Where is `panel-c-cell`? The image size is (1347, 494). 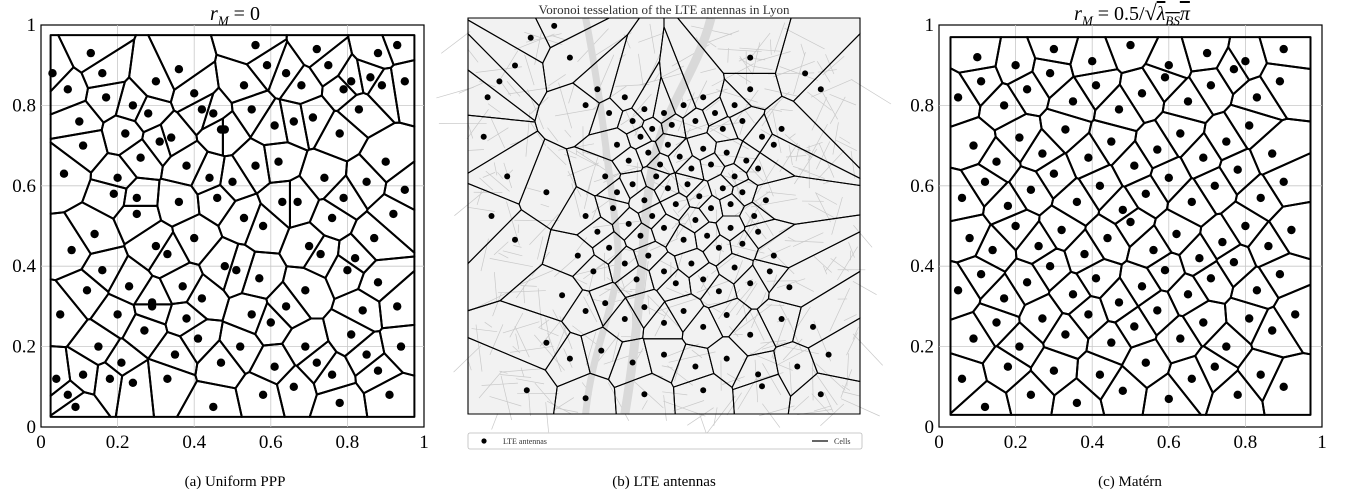
panel-c-cell is located at coordinates (1036, 242).